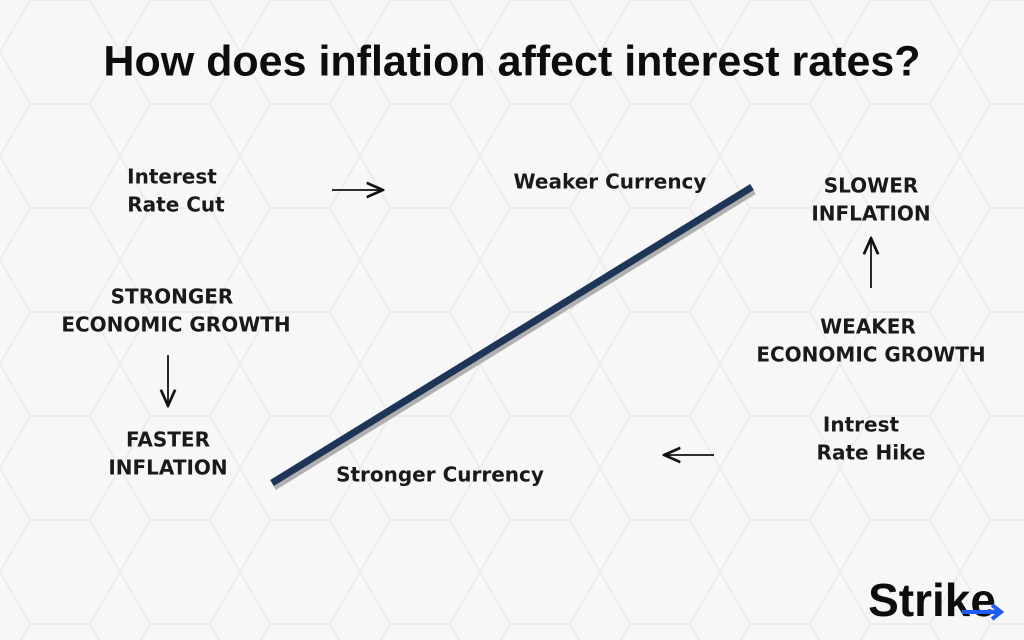 This screenshot has height=640, width=1024. Describe the element at coordinates (983, 612) in the screenshot. I see `logo-accent` at that location.